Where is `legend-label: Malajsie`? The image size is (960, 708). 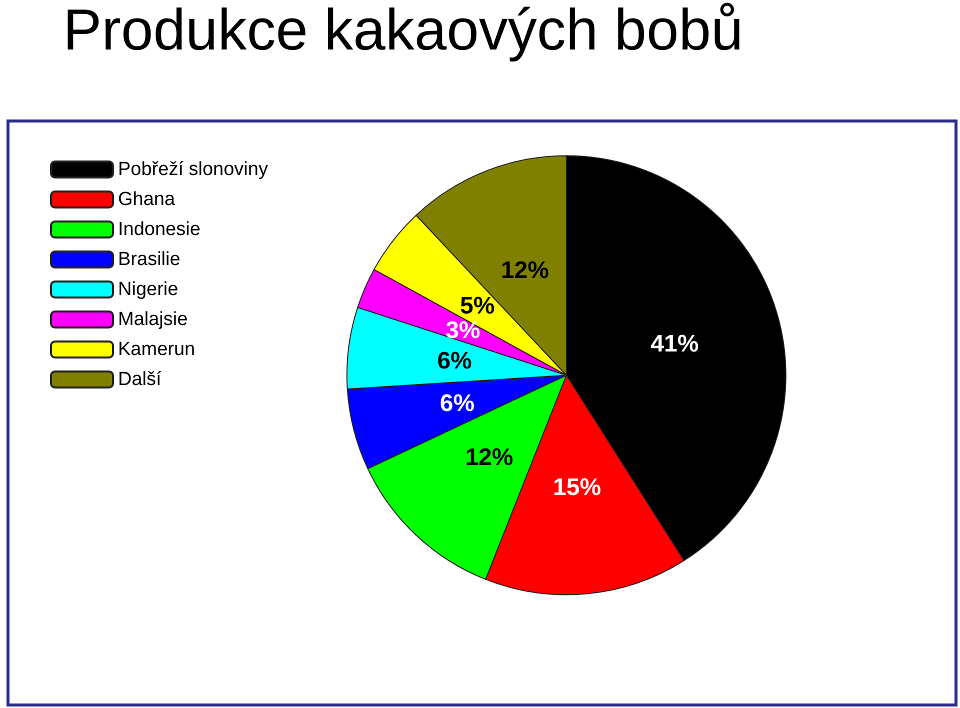
legend-label: Malajsie is located at coordinates (153, 319).